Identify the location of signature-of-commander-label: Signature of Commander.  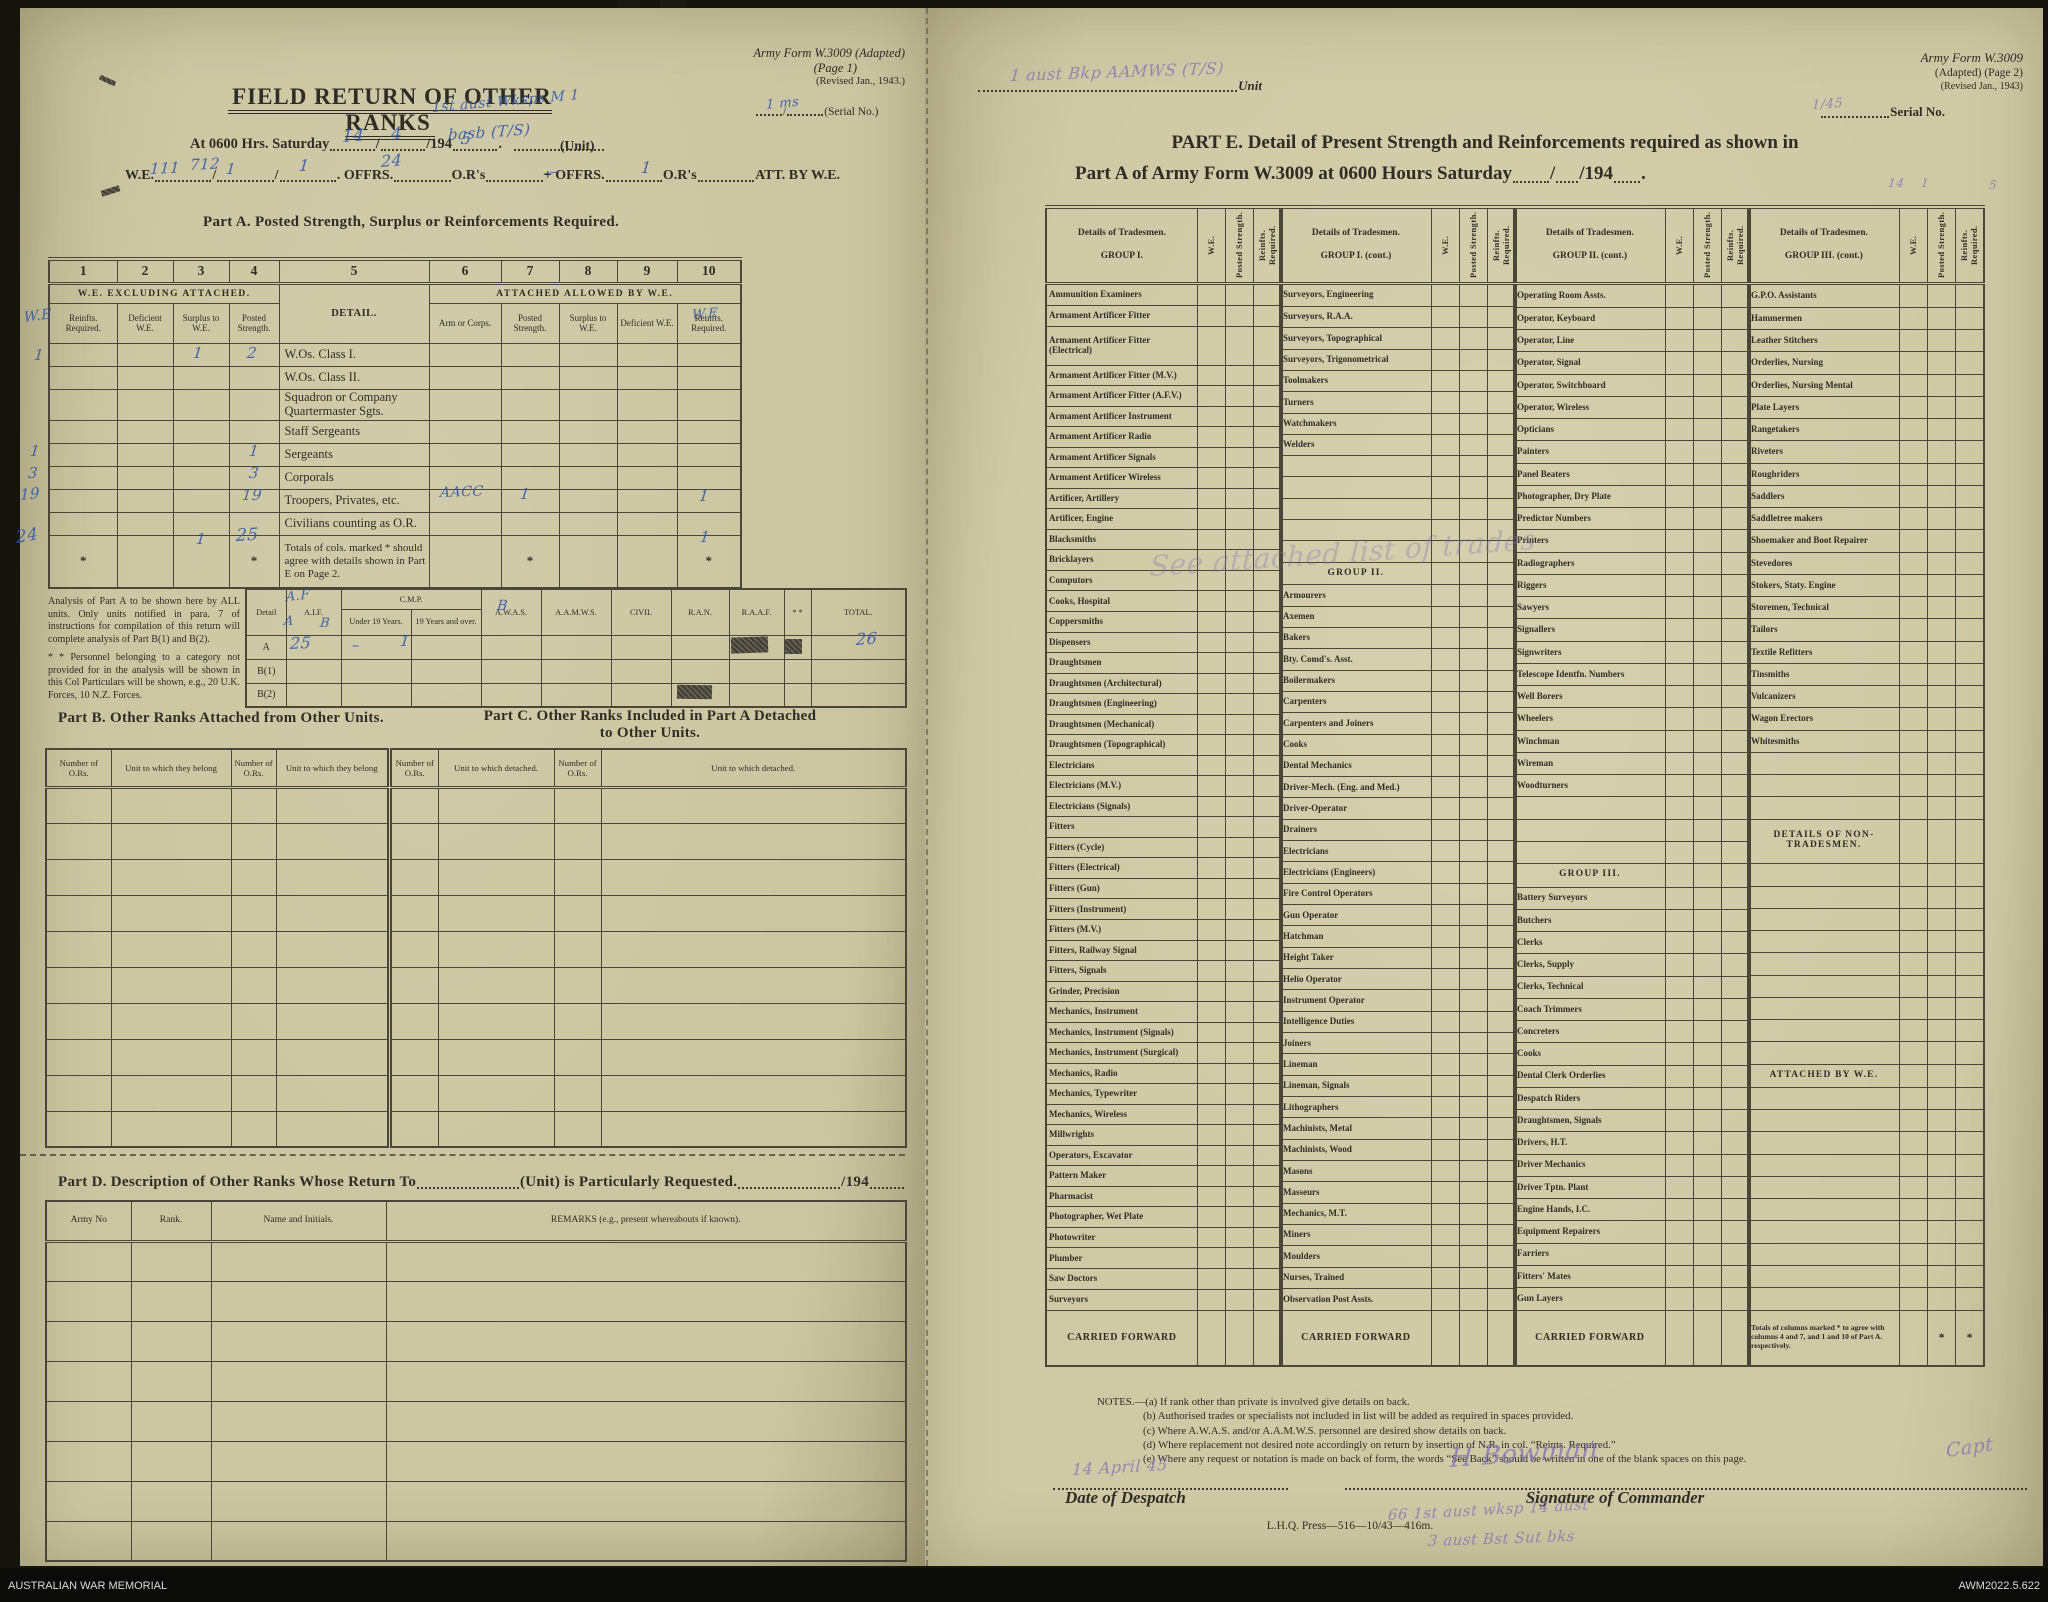
(1615, 1497).